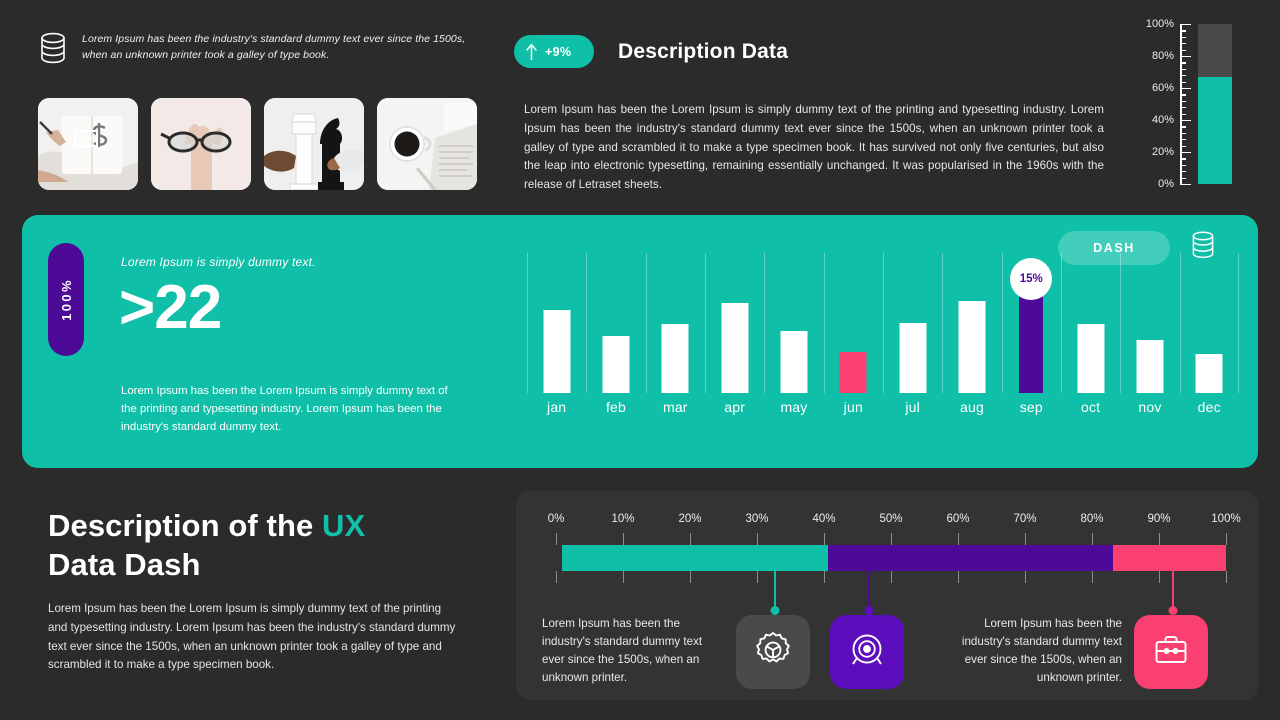  Describe the element at coordinates (1031, 342) in the screenshot. I see `bar-sep` at that location.